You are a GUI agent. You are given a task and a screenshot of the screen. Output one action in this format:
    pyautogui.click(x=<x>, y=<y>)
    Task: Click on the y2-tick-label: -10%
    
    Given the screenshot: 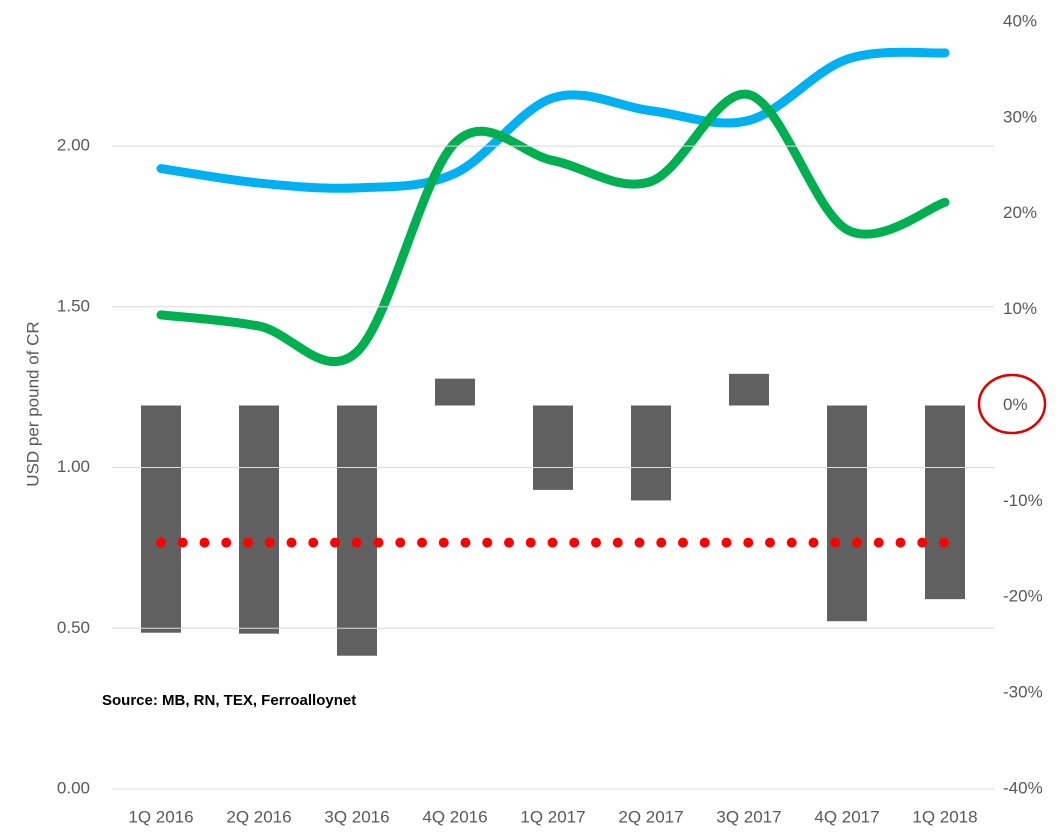 What is the action you would take?
    pyautogui.click(x=1023, y=500)
    